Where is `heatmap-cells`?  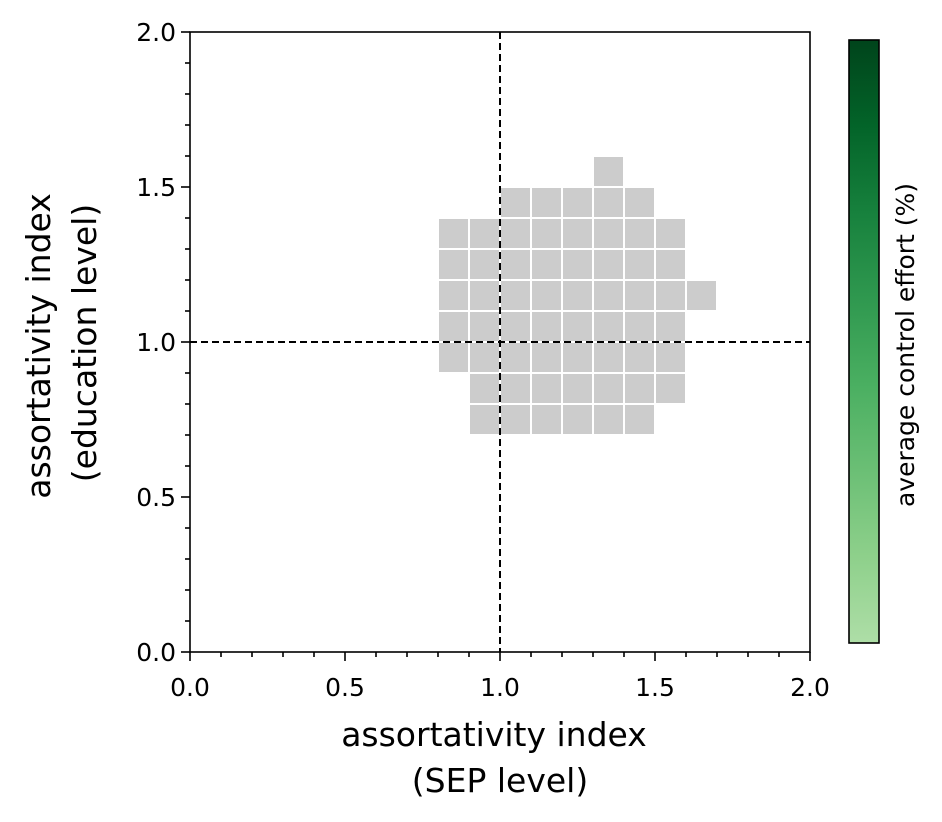
heatmap-cells is located at coordinates (577, 295).